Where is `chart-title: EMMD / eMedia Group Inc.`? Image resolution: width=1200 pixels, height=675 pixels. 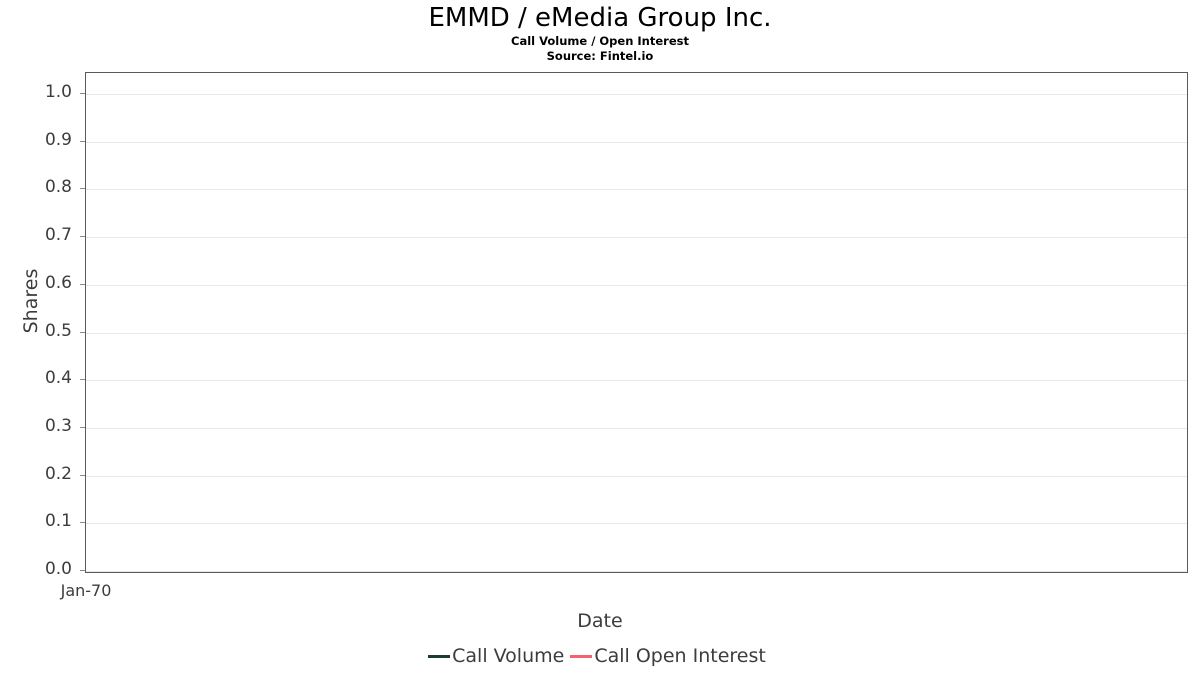
chart-title: EMMD / eMedia Group Inc. is located at coordinates (600, 18).